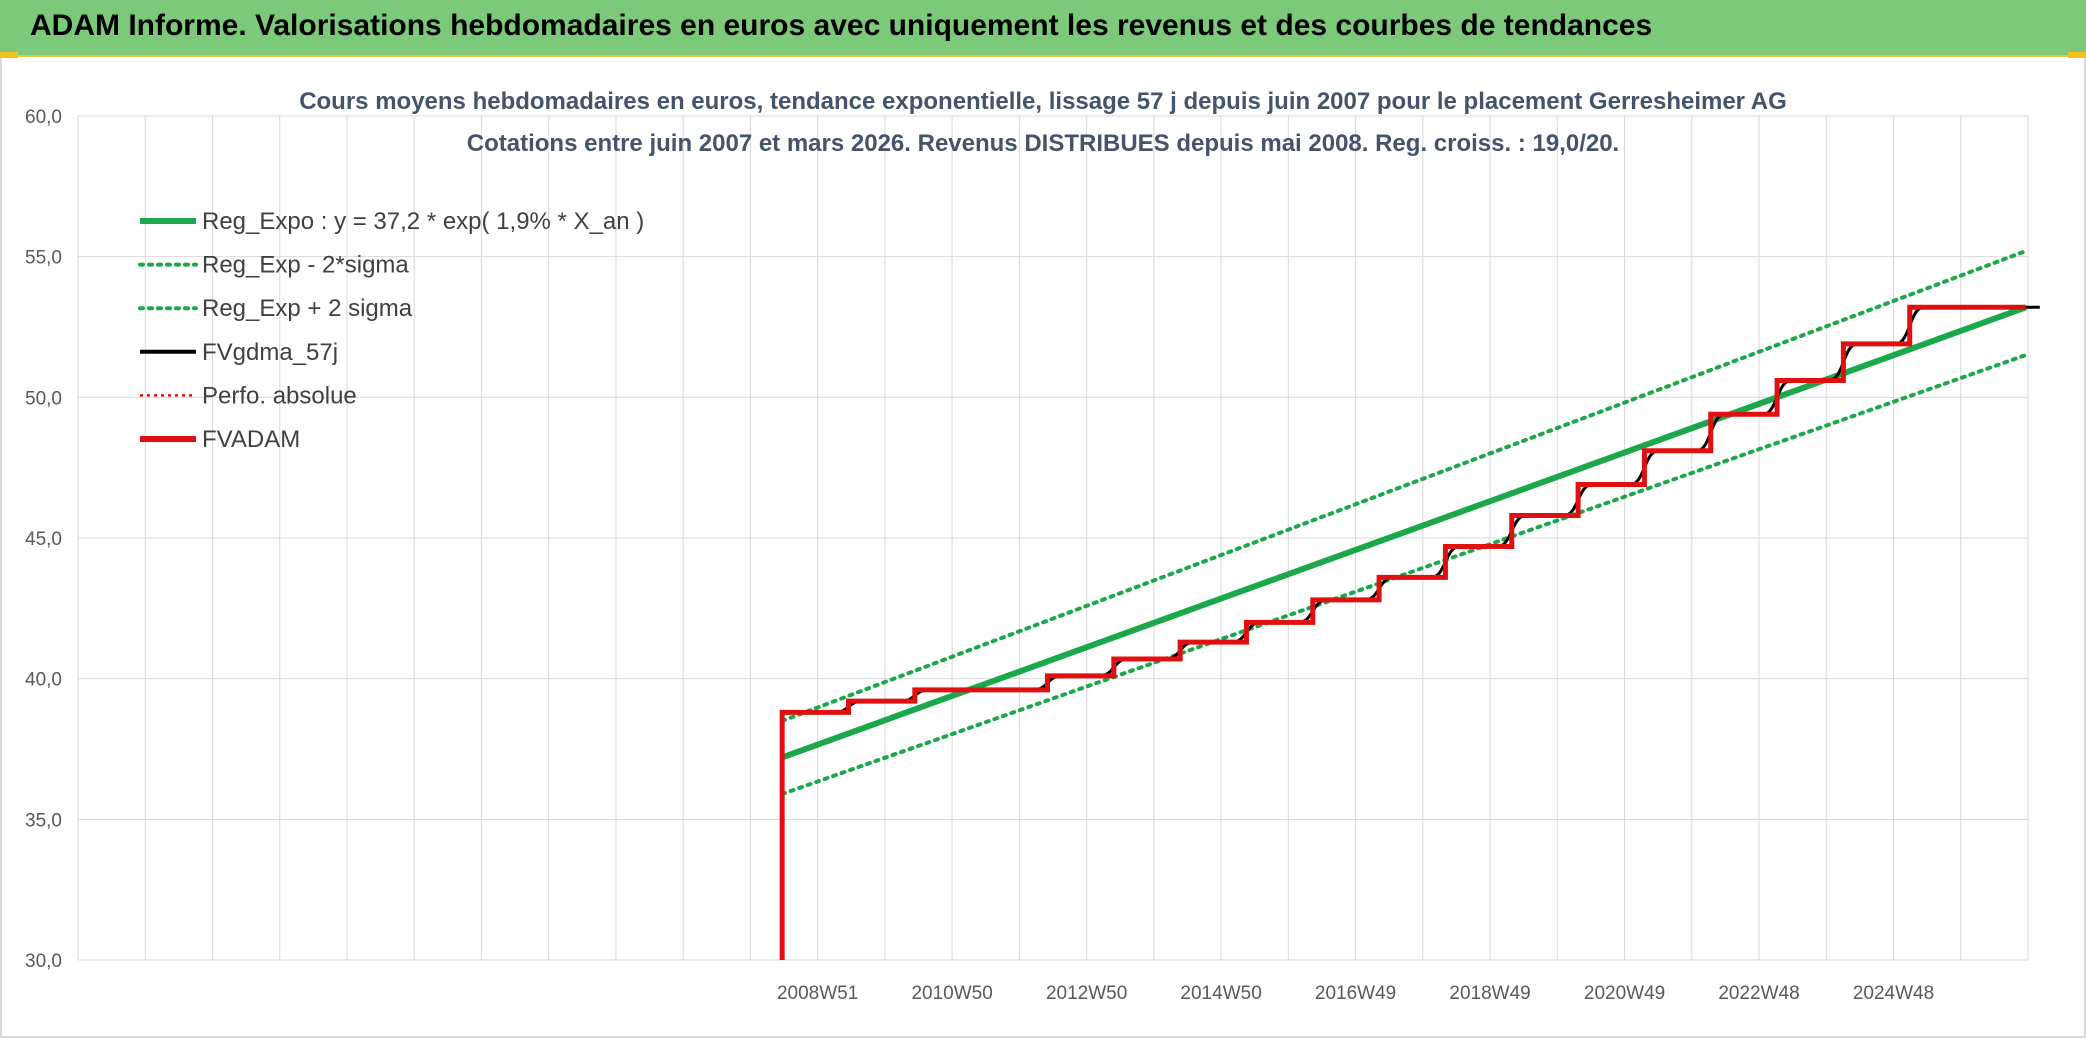  What do you see at coordinates (251, 439) in the screenshot?
I see `legend-label: FVADAM` at bounding box center [251, 439].